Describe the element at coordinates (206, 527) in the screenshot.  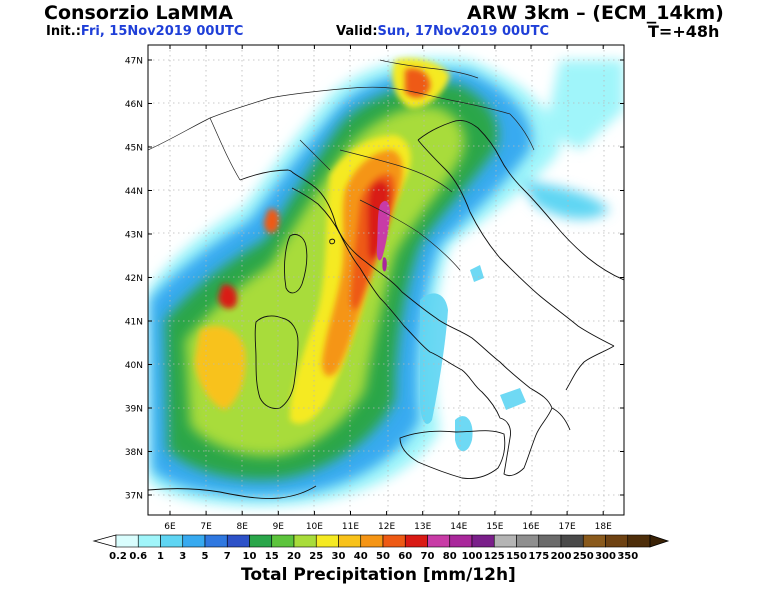
I see `lon-label-7E: 7E` at that location.